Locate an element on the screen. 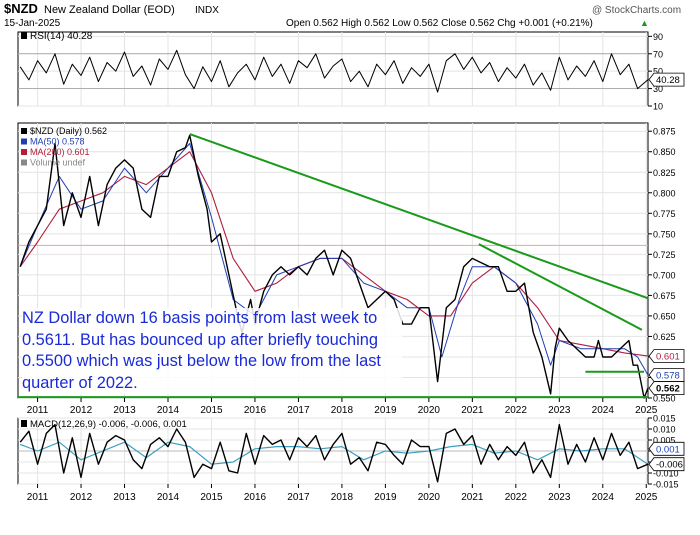  y-tick-label: 0.010 is located at coordinates (664, 430).